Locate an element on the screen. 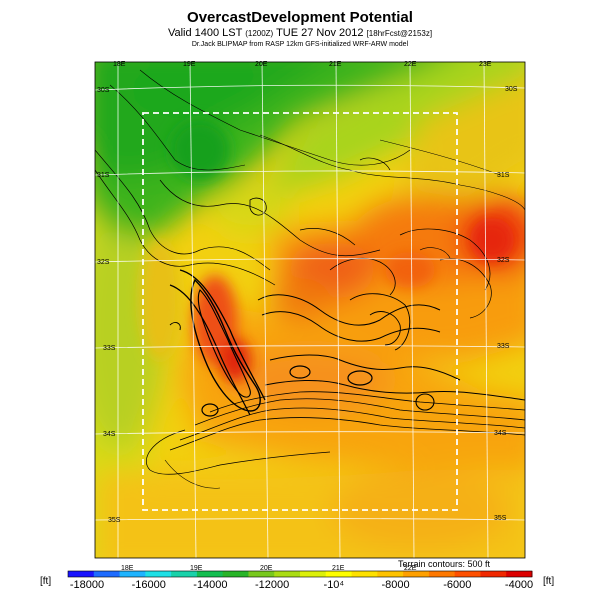 The width and height of the screenshot is (600, 600). lat-tick-left: 35S is located at coordinates (114, 520).